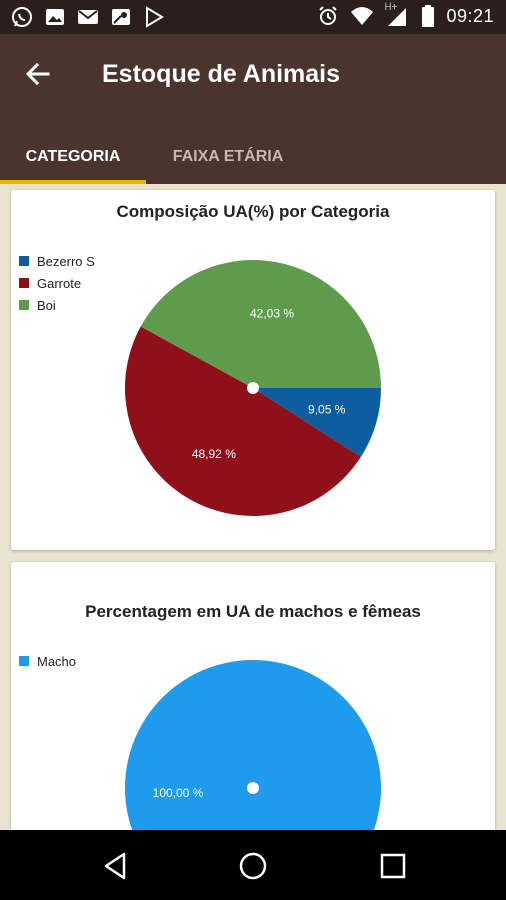  I want to click on tab-categoria: CATEGORIA, so click(73, 156).